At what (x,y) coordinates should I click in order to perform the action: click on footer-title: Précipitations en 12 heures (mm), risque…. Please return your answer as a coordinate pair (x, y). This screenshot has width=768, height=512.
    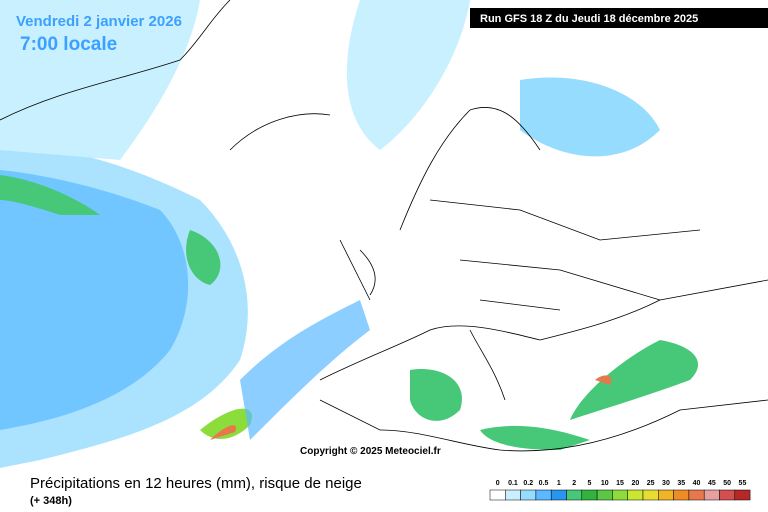
    Looking at the image, I should click on (196, 483).